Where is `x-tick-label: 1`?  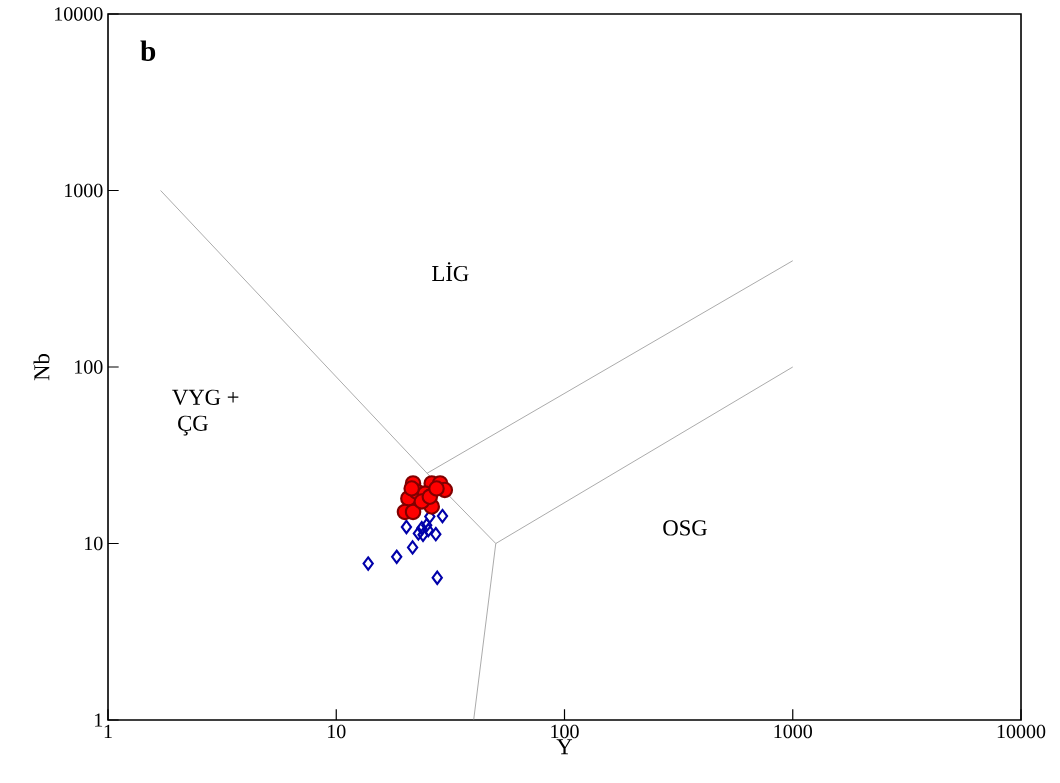 x-tick-label: 1 is located at coordinates (108, 731).